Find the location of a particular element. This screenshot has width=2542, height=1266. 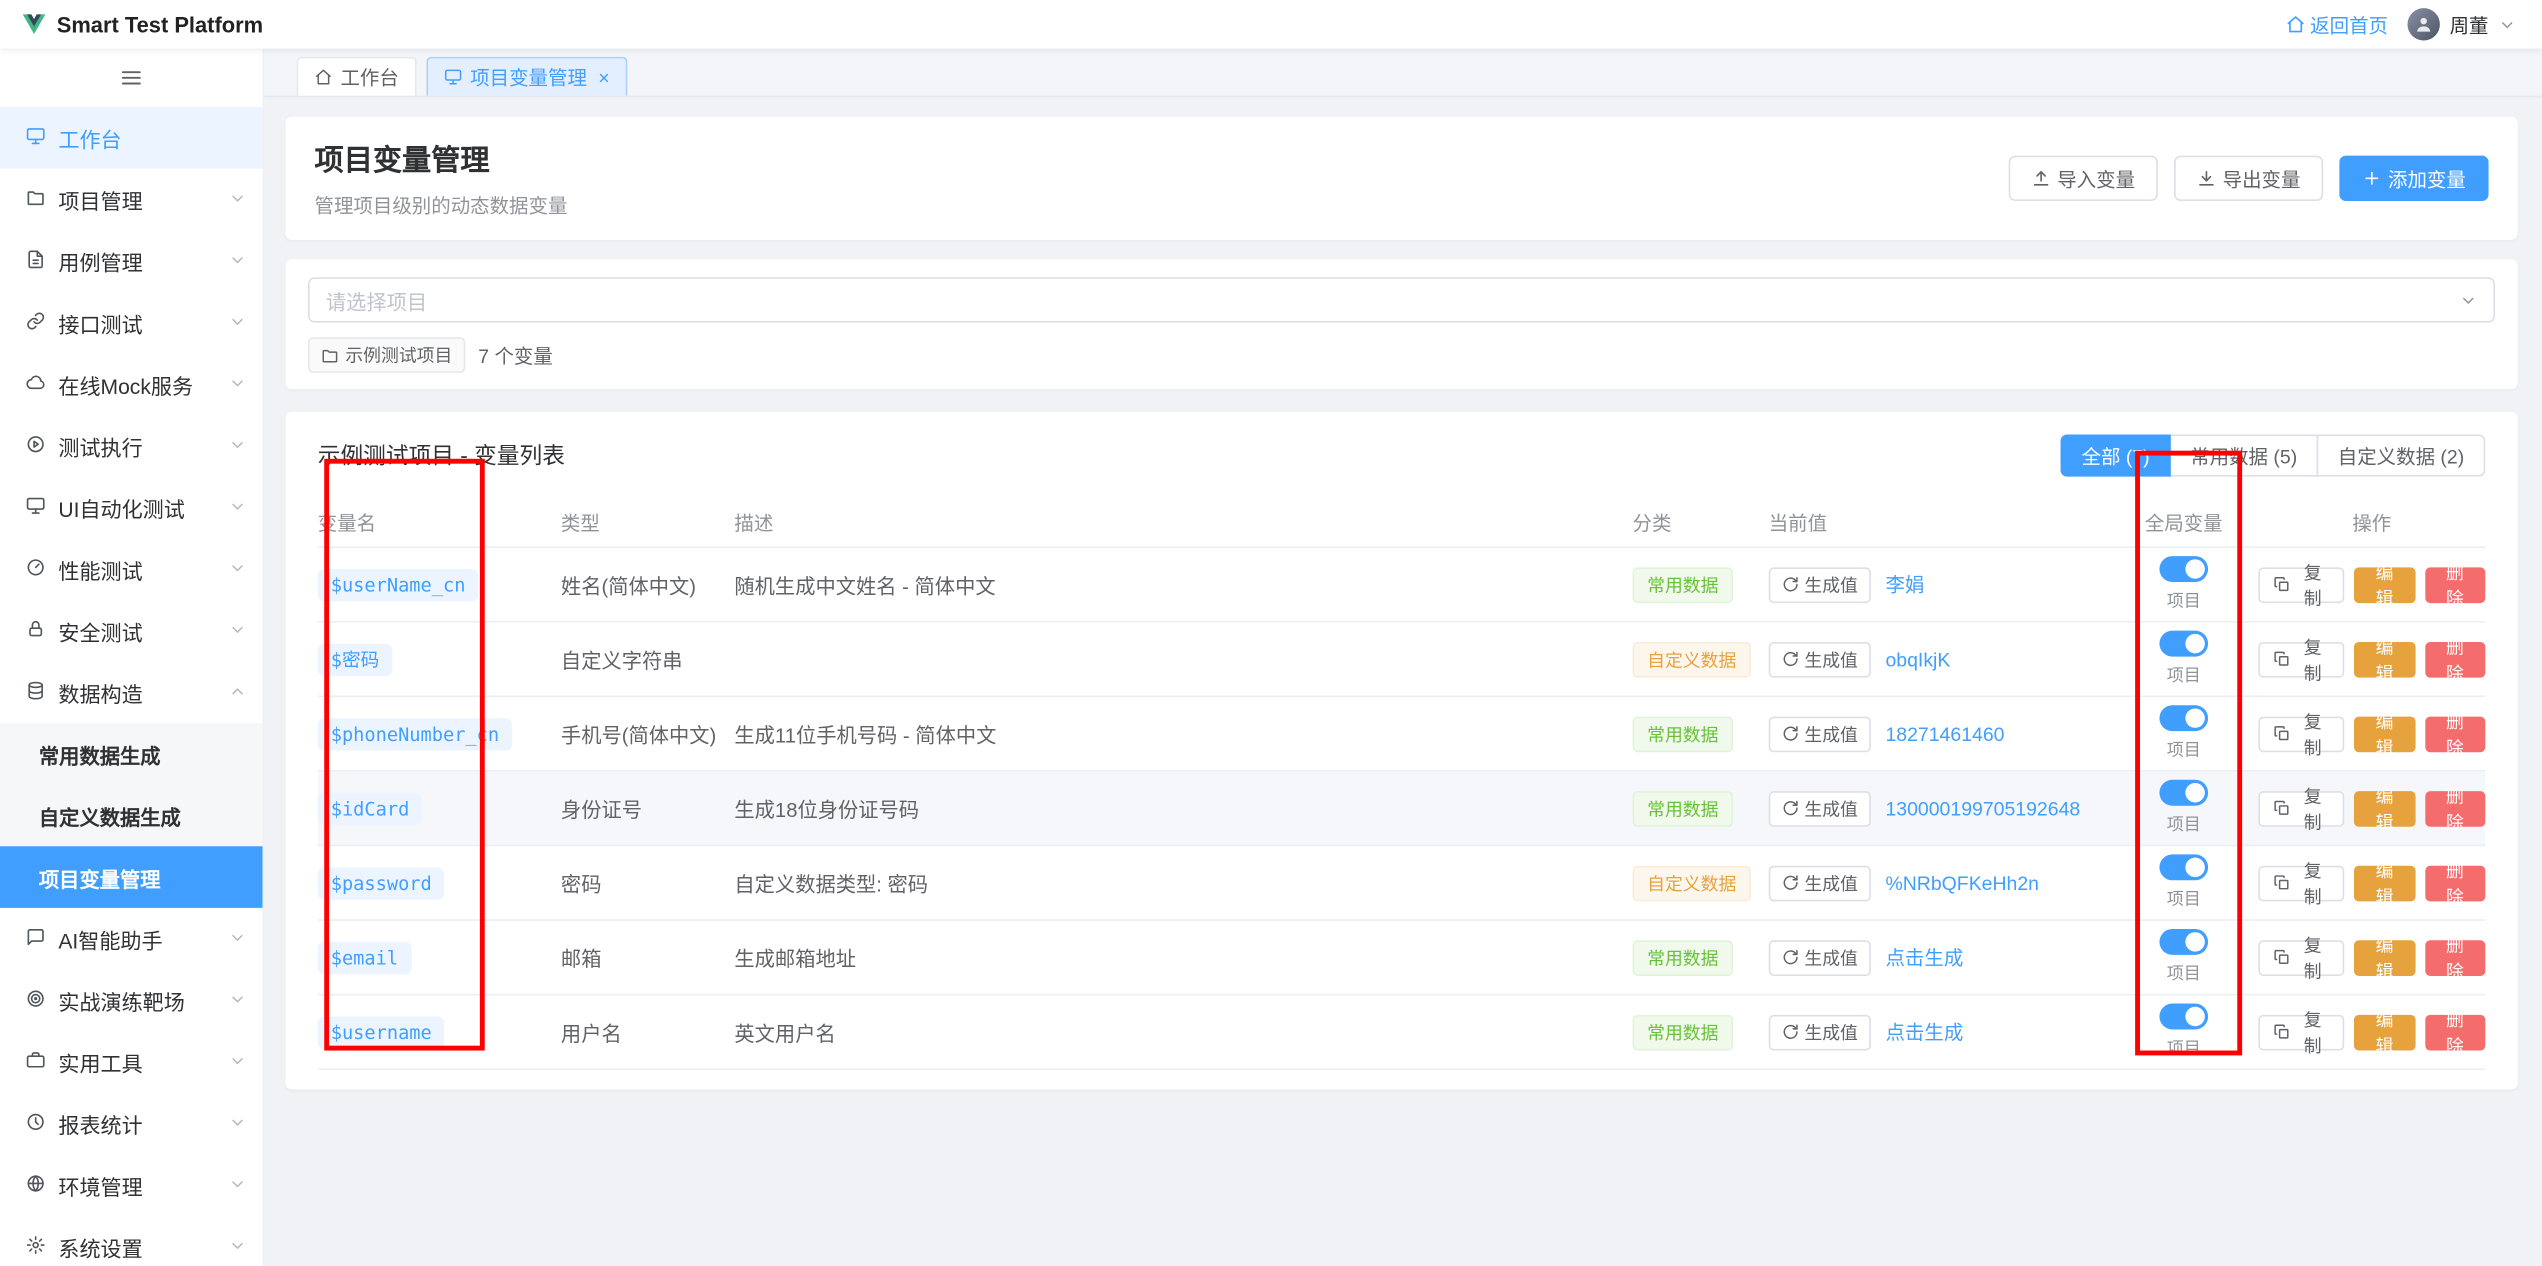

sidebar-item-5: 测试执行 is located at coordinates (131, 446).